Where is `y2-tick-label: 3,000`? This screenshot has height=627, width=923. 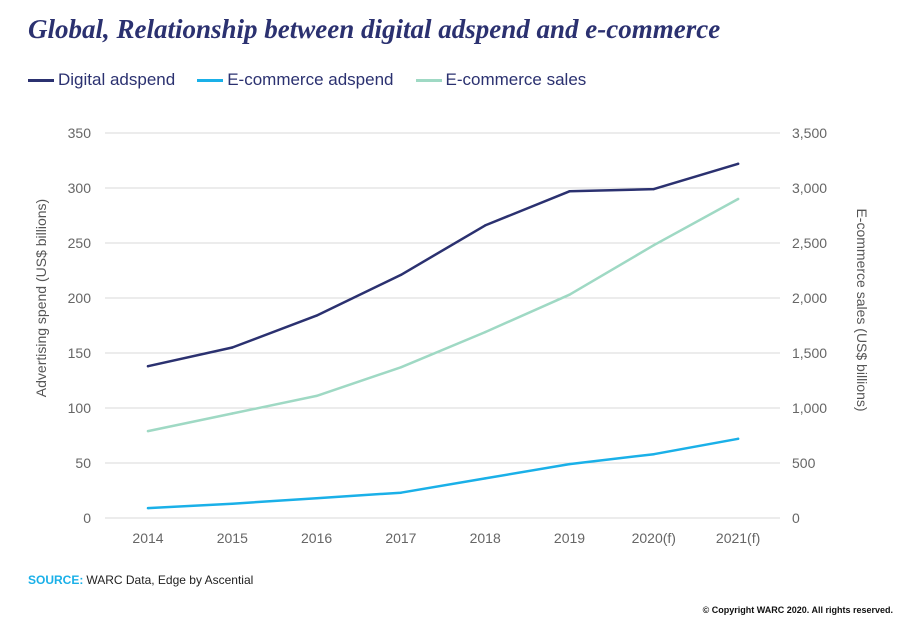 y2-tick-label: 3,000 is located at coordinates (809, 188).